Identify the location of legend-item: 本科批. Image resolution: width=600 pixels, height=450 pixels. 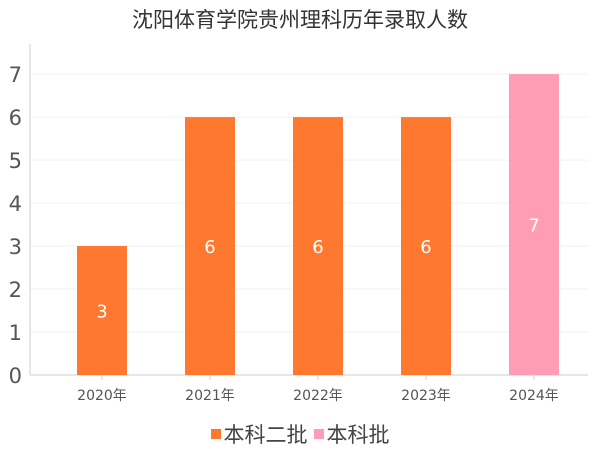
(351, 434).